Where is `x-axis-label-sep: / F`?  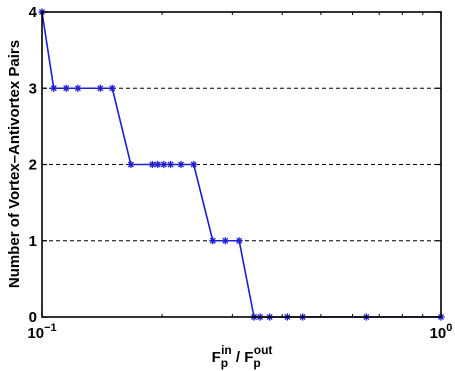 x-axis-label-sep: / F is located at coordinates (243, 357).